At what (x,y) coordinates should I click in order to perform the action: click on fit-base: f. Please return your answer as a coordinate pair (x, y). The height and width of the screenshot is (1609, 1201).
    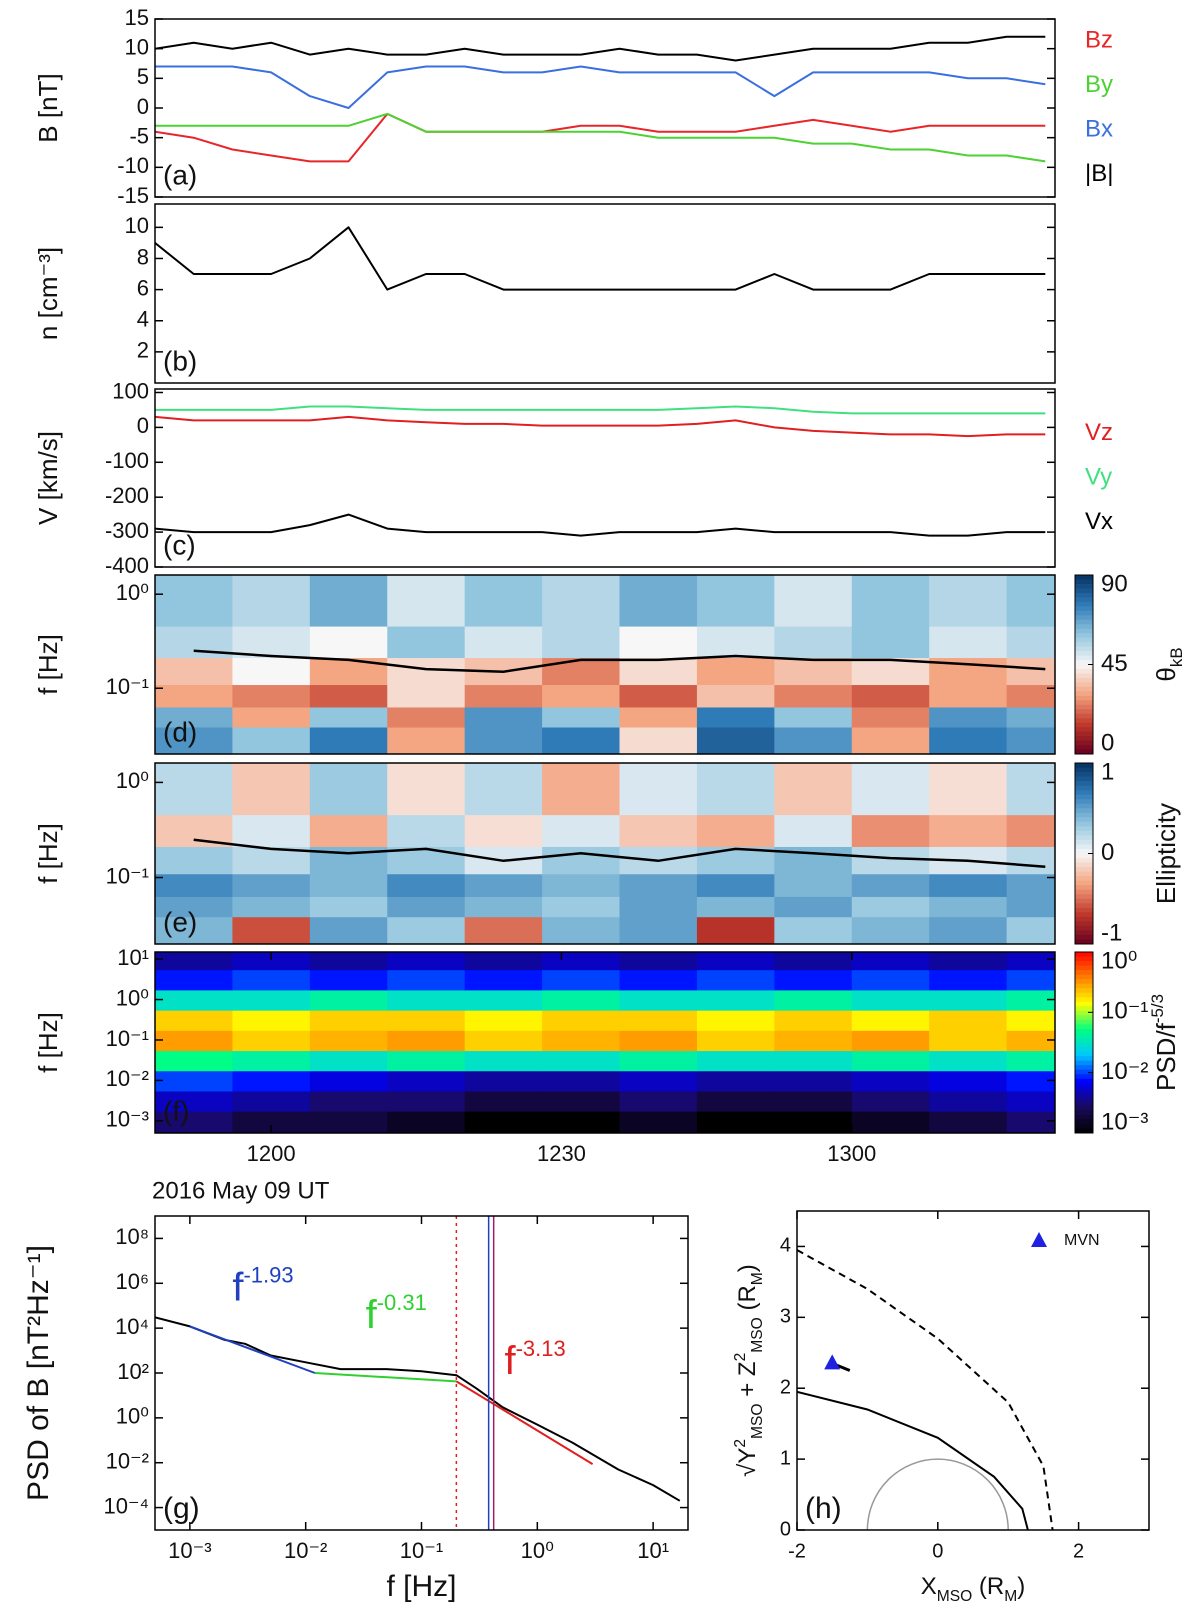
    Looking at the image, I should click on (238, 1287).